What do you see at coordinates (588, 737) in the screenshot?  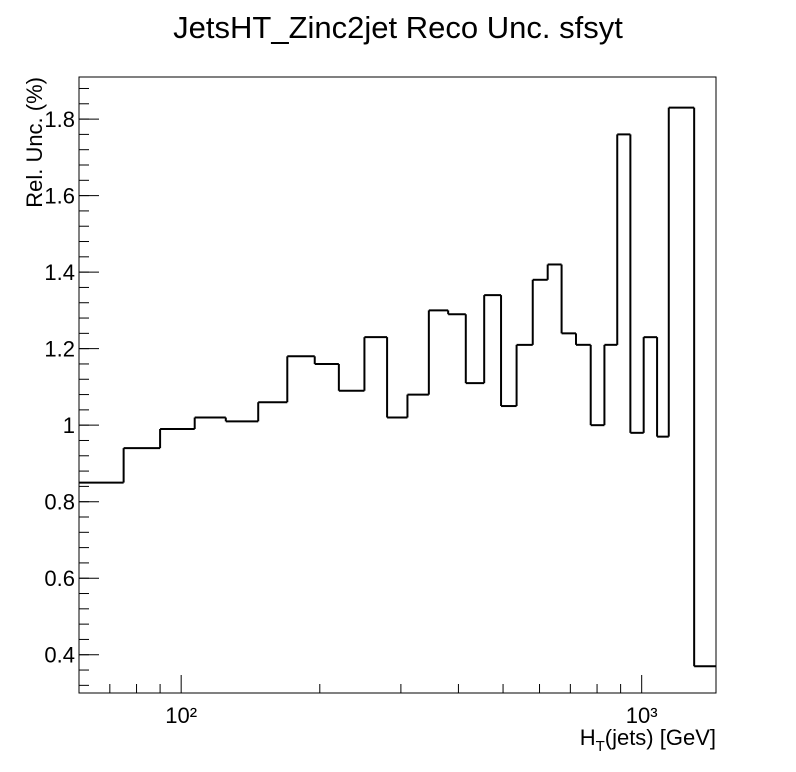 I see `x-title-part: H` at bounding box center [588, 737].